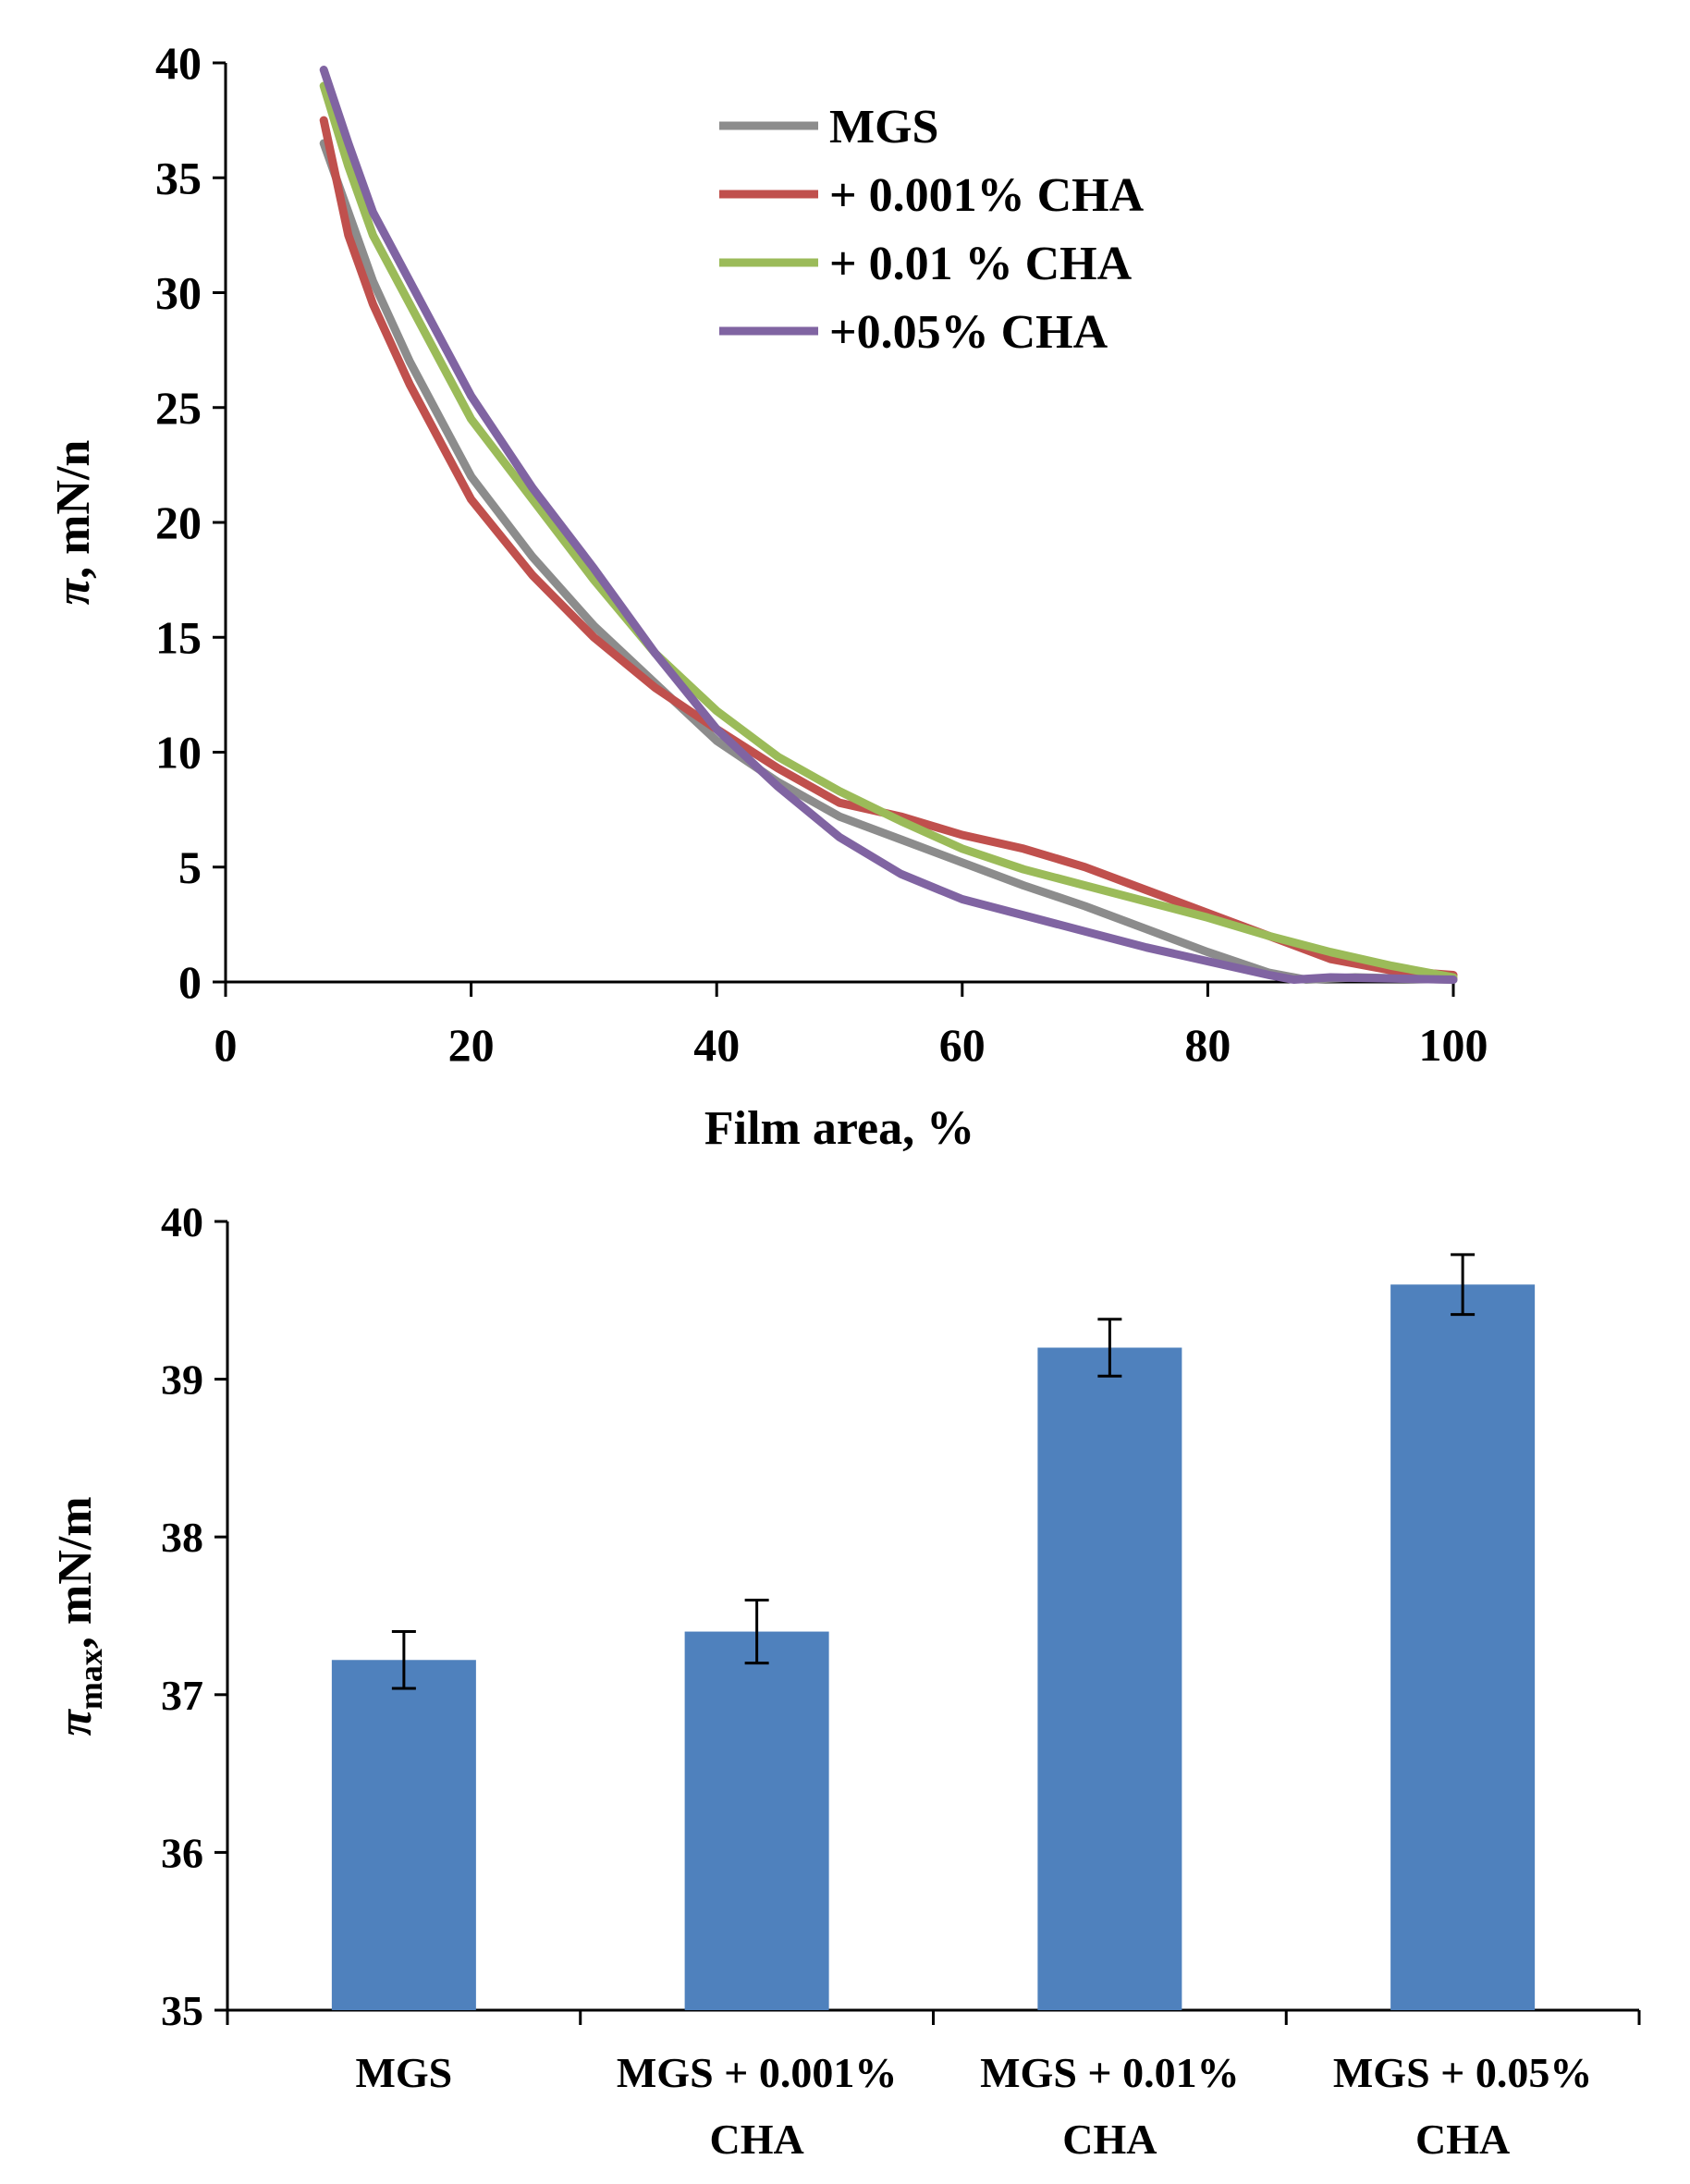  I want to click on bar-category-label-2: MGS + 0.001%, so click(757, 2072).